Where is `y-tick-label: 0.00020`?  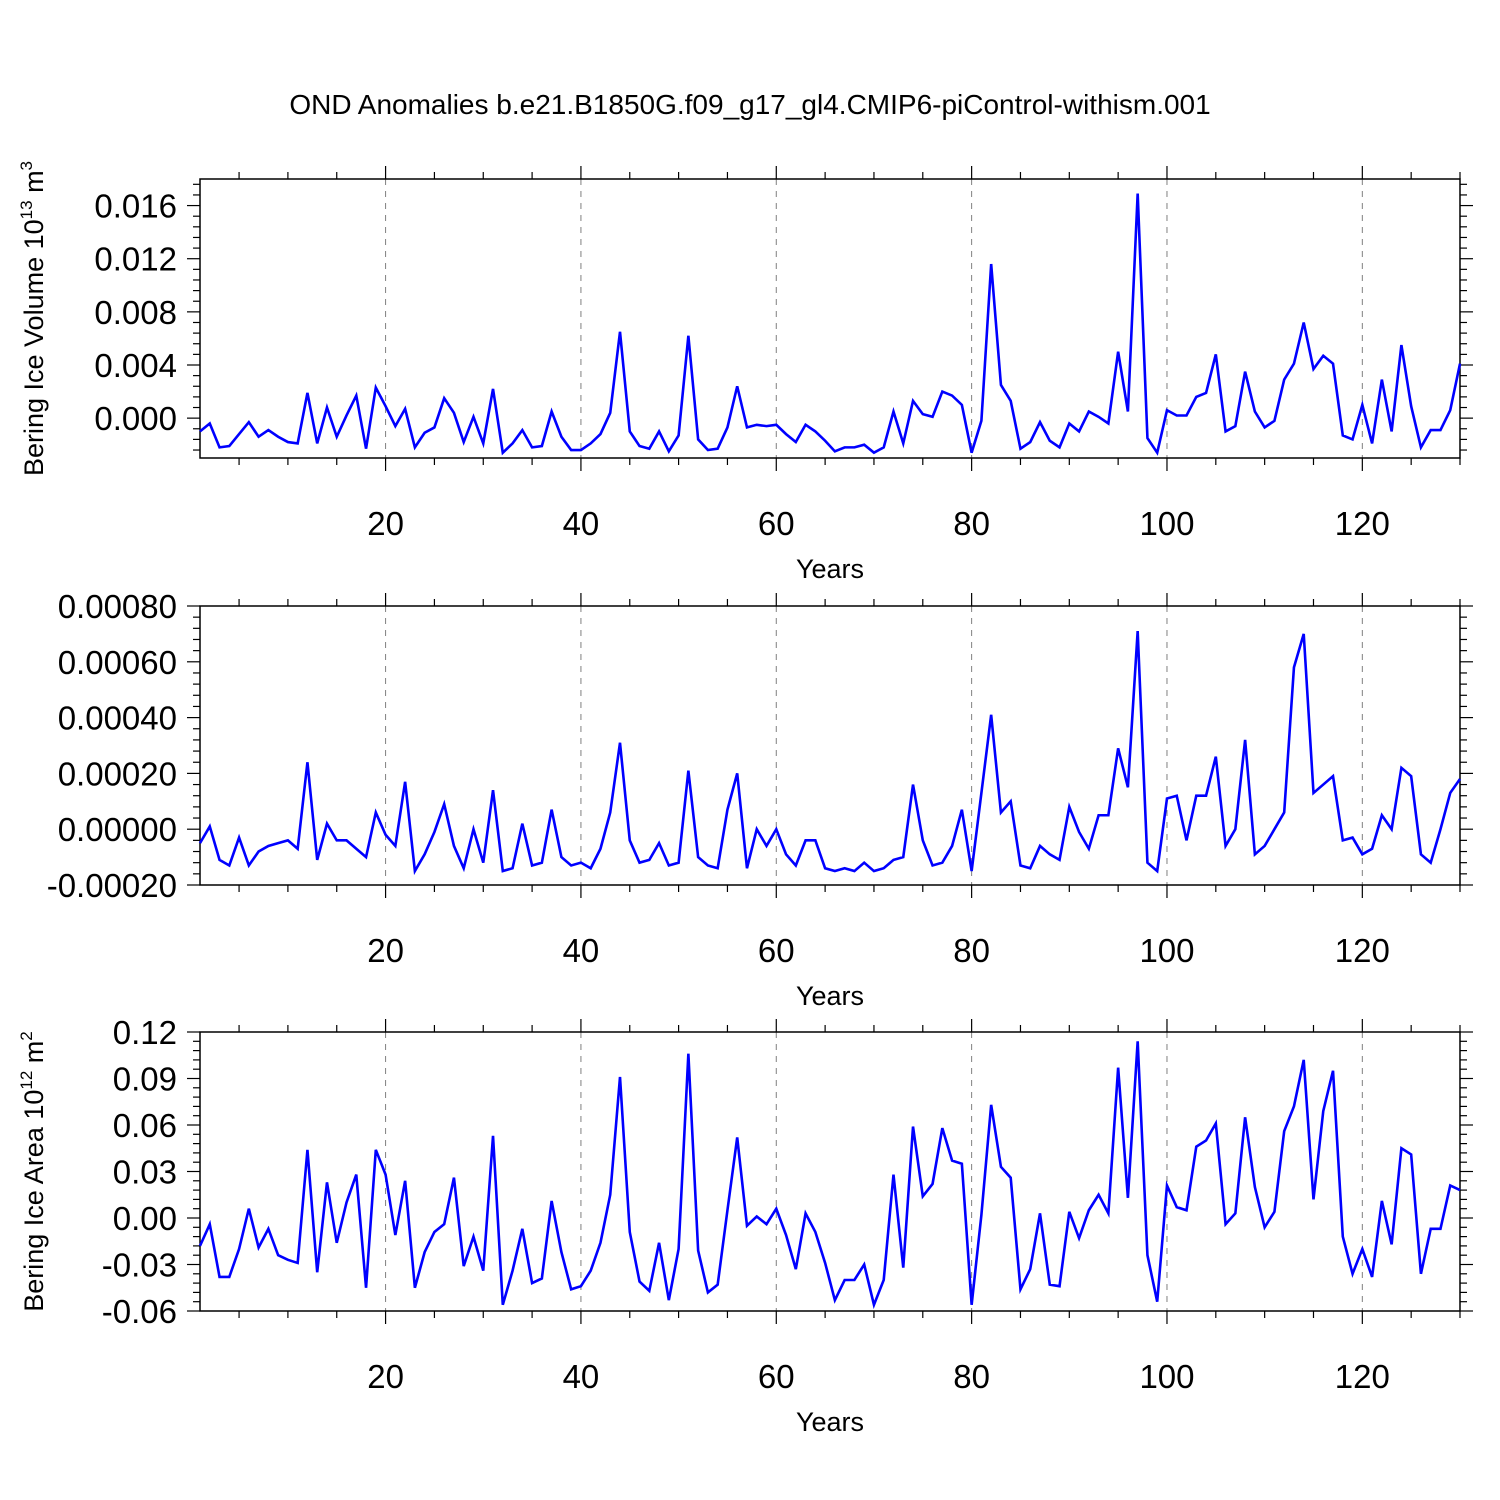 y-tick-label: 0.00020 is located at coordinates (117, 773).